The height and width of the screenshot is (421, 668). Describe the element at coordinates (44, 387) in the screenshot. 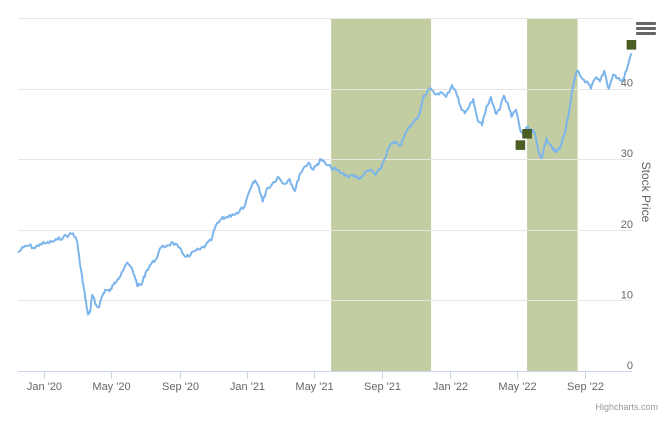

I see `x-tick-label: Jan '20` at that location.